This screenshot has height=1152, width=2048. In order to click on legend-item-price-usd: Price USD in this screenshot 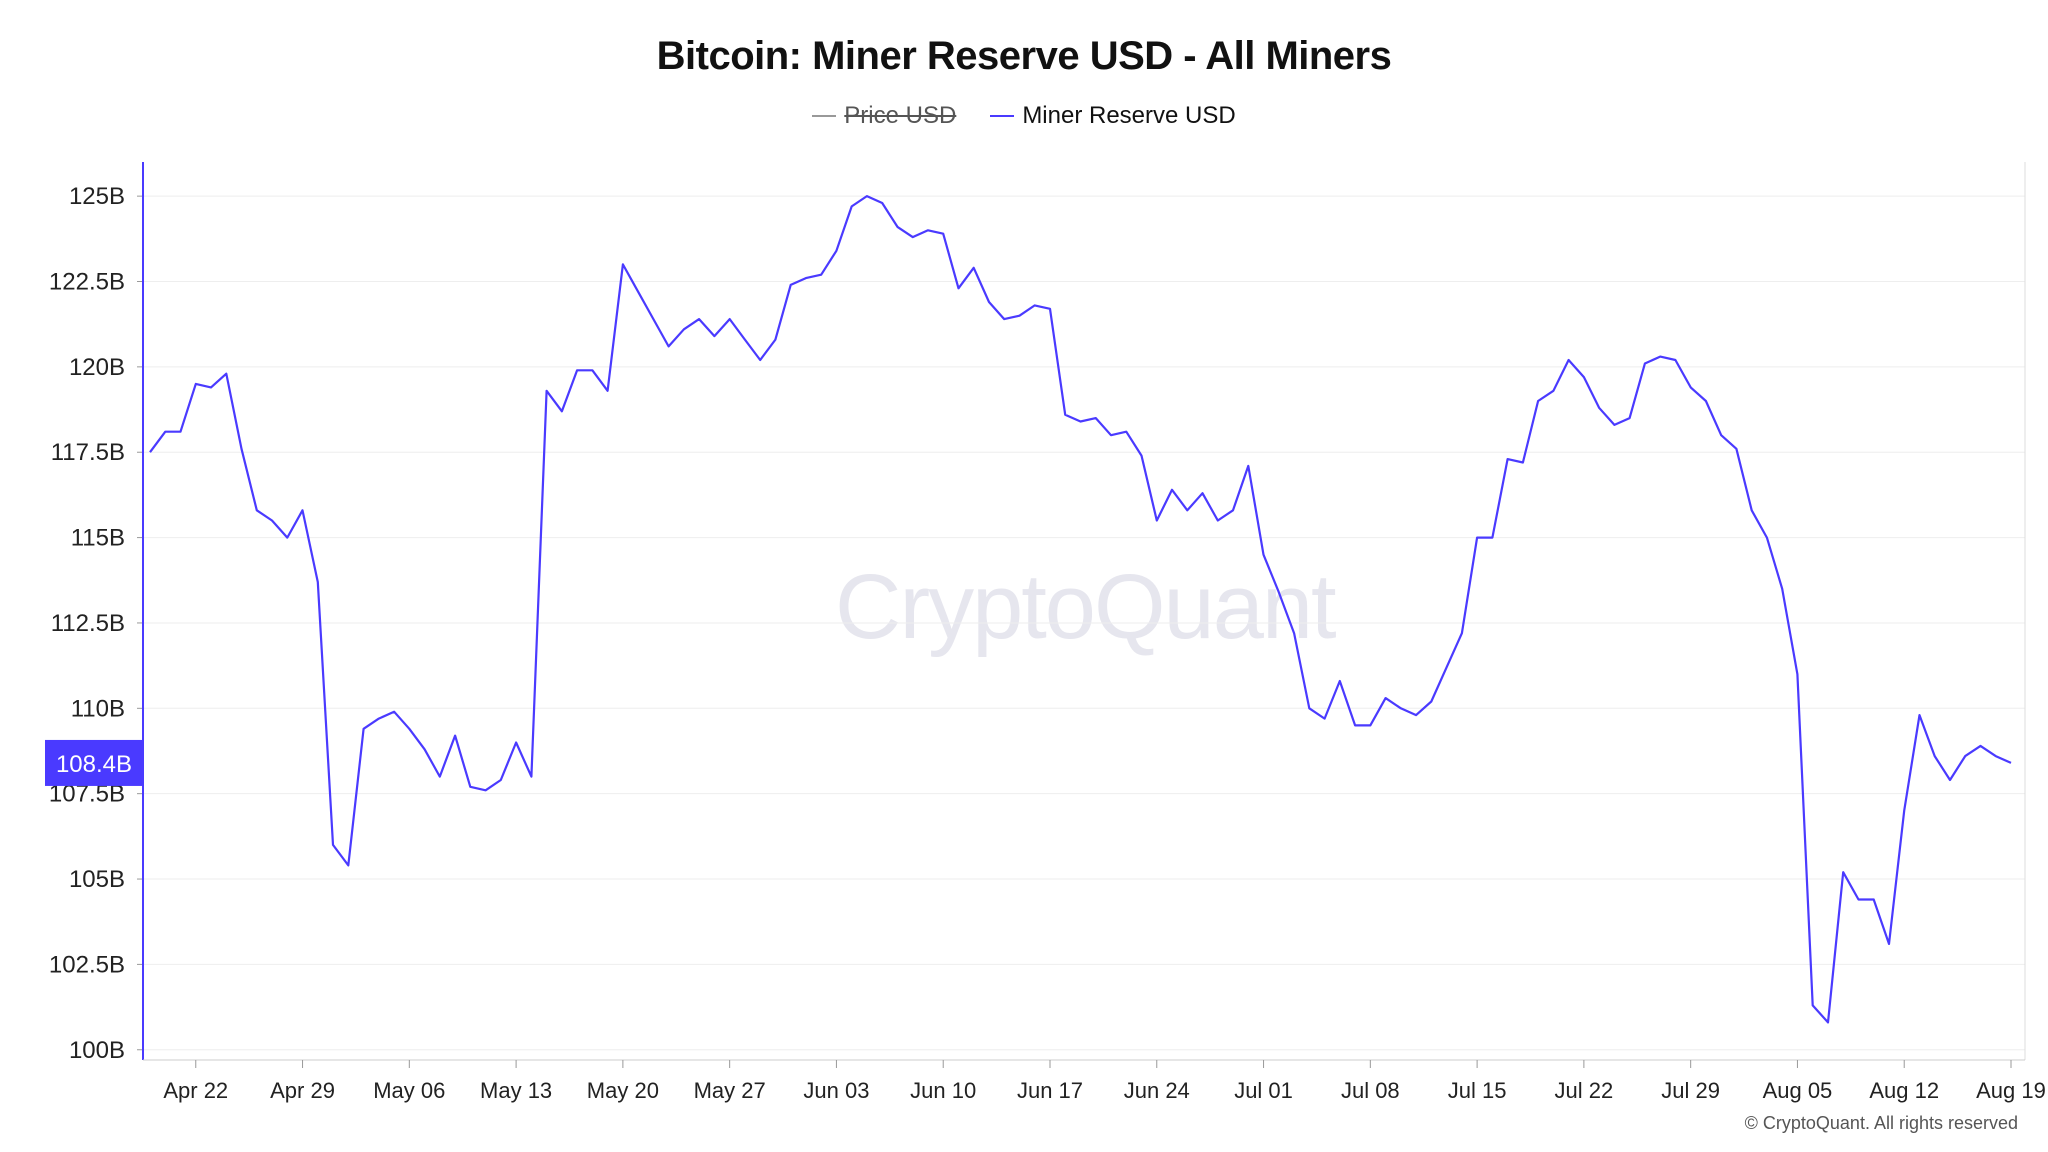, I will do `click(884, 116)`.